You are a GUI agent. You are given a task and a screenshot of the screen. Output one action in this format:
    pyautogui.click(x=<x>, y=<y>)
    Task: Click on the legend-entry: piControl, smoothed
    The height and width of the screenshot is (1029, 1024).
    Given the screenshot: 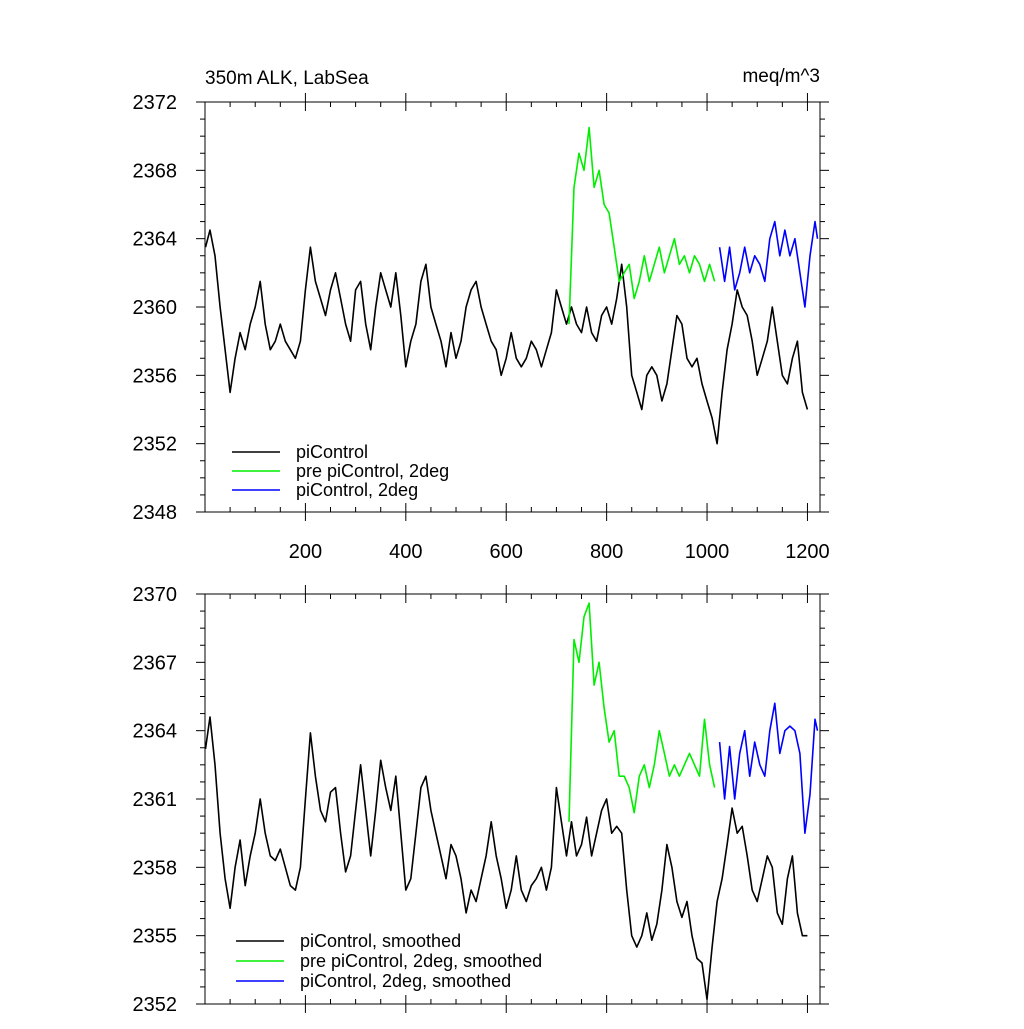 What is the action you would take?
    pyautogui.click(x=380, y=941)
    